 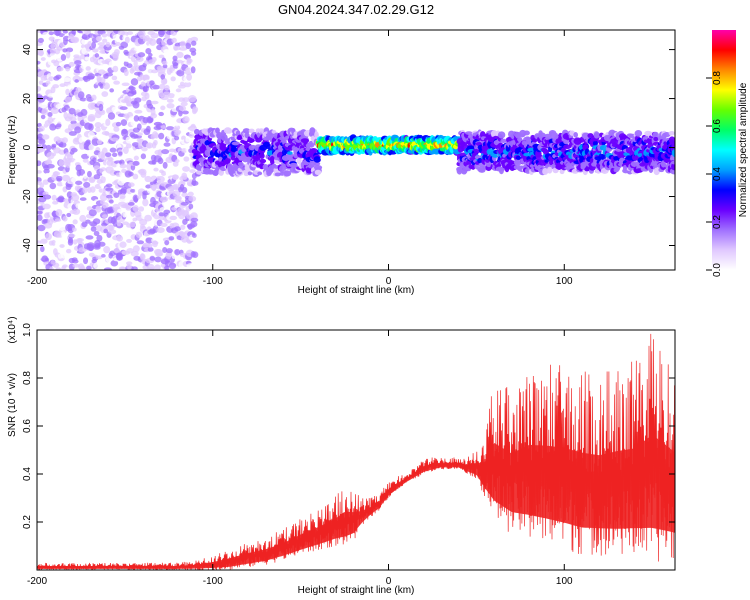 I want to click on x-tick-label: -100, so click(x=213, y=581).